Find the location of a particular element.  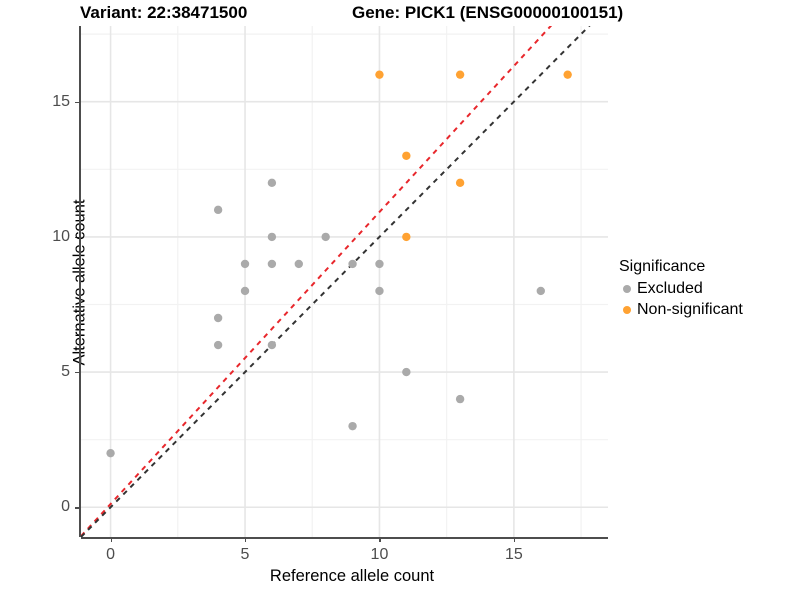

x-tick-label: 5 is located at coordinates (245, 554).